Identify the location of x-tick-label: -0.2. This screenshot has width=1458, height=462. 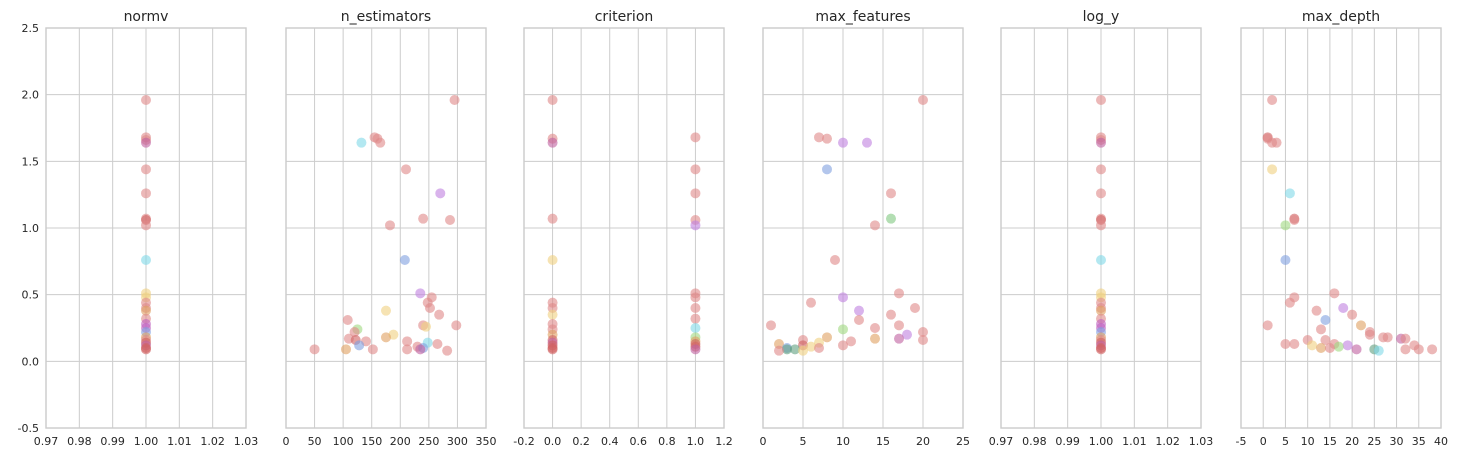
(523, 441).